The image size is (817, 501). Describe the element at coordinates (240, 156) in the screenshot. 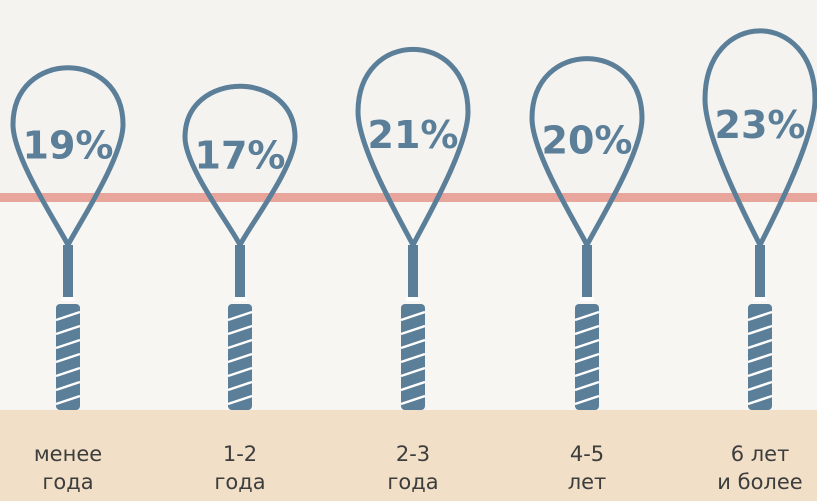

I see `value-label: 17%` at that location.